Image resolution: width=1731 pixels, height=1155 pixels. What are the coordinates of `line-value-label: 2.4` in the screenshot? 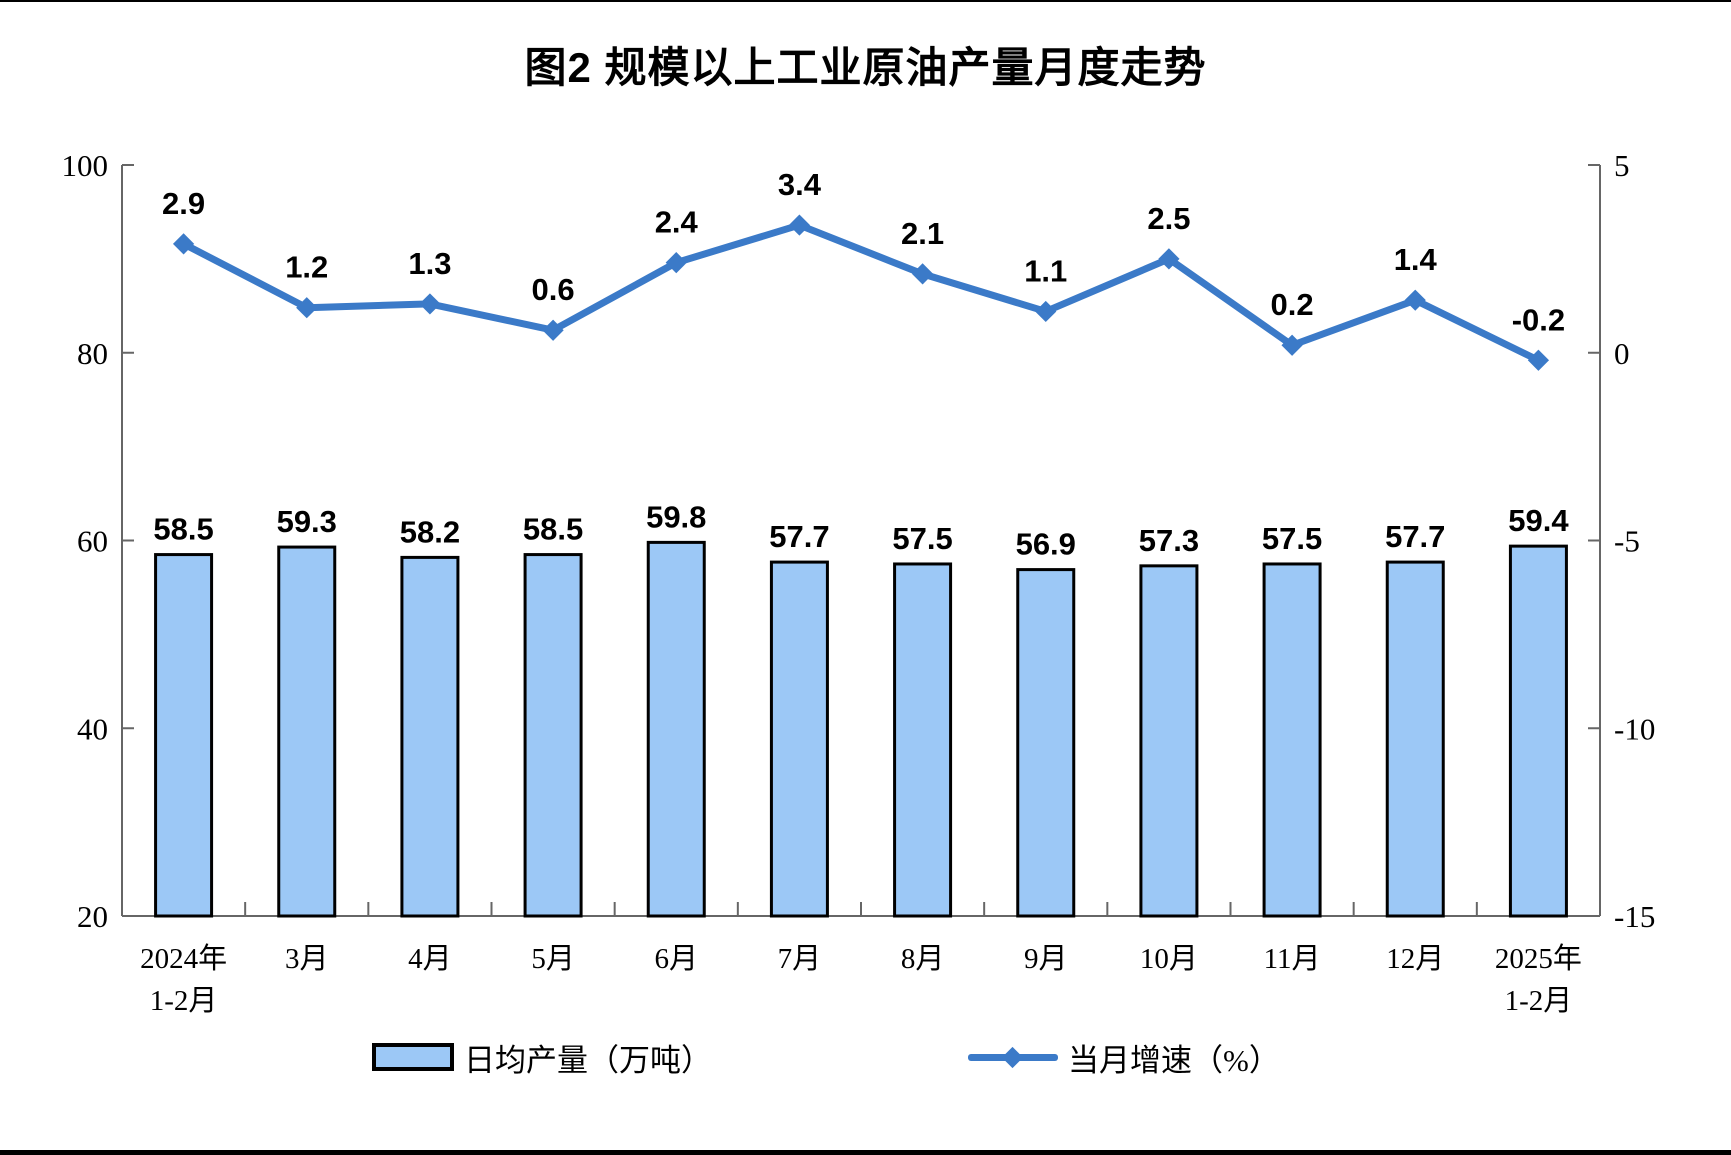 It's located at (677, 222).